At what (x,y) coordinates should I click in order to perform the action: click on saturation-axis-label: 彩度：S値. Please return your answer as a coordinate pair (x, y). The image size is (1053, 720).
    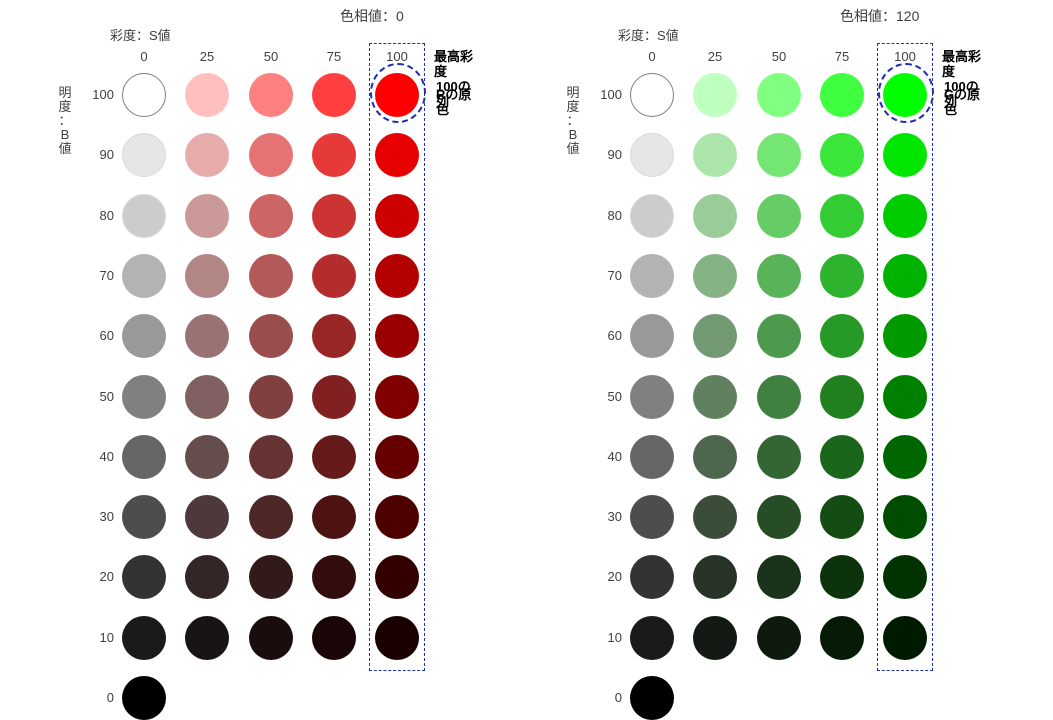
    Looking at the image, I should click on (140, 35).